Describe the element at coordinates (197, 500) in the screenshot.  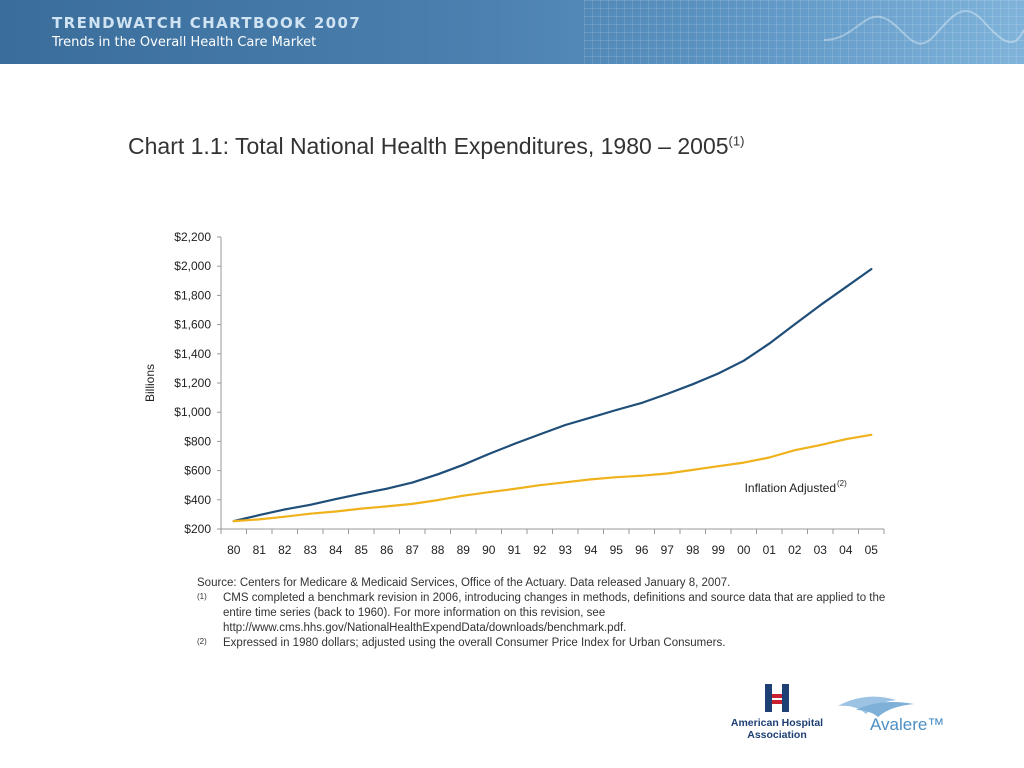
I see `y-tick-label: $400` at that location.